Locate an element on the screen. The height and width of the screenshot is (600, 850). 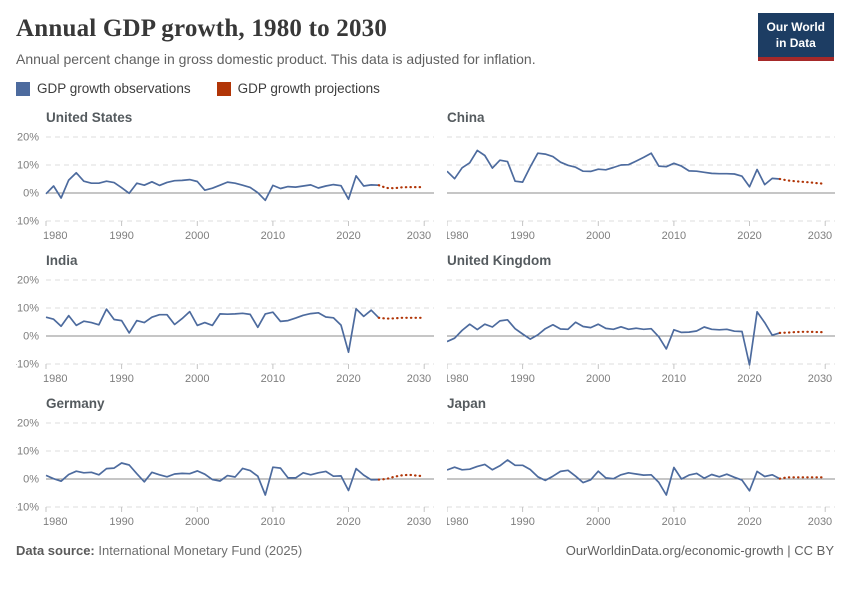
chart-united-kingdom: 1980 1990 2000 2010 2020 2030 is located at coordinates (641, 329).